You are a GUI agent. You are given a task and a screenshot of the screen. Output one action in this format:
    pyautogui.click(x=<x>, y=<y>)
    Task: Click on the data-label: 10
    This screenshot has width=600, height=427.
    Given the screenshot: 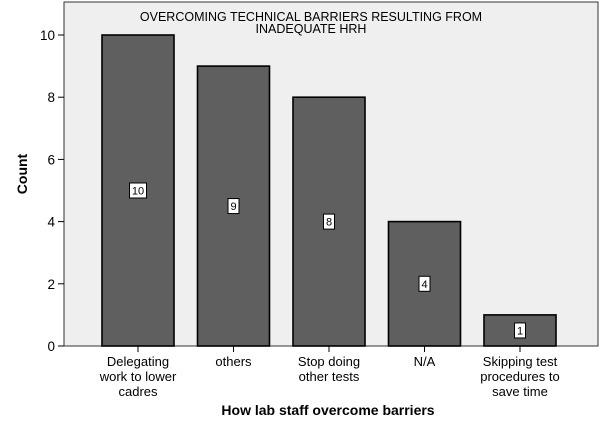 What is the action you would take?
    pyautogui.click(x=138, y=192)
    